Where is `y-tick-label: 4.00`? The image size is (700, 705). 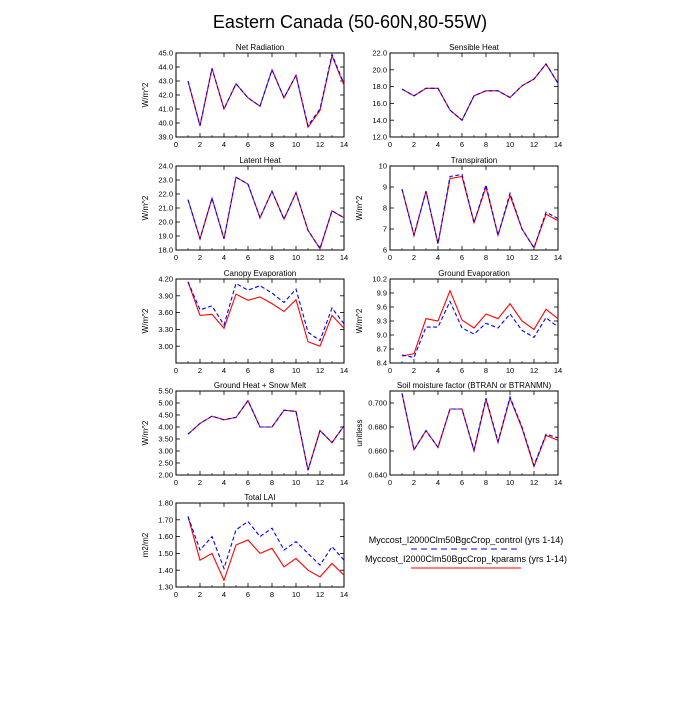 y-tick-label: 4.00 is located at coordinates (165, 427).